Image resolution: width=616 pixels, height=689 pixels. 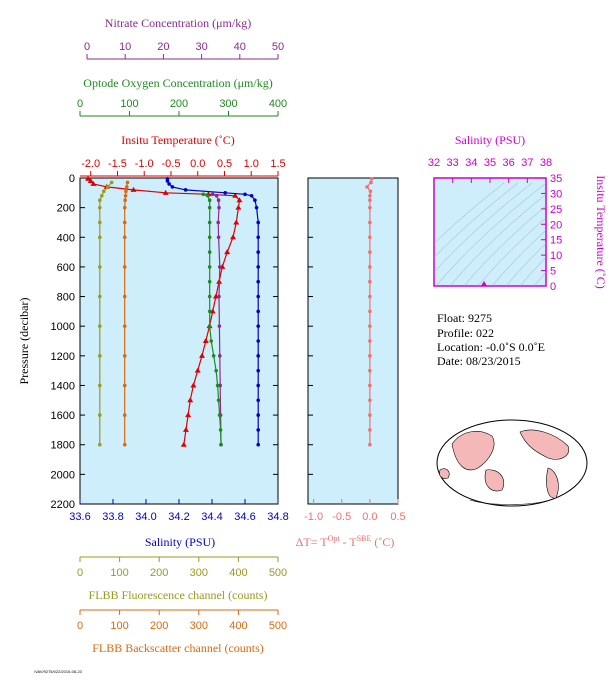 I want to click on ts-salinity-tick-label-3: 35, so click(x=490, y=163).